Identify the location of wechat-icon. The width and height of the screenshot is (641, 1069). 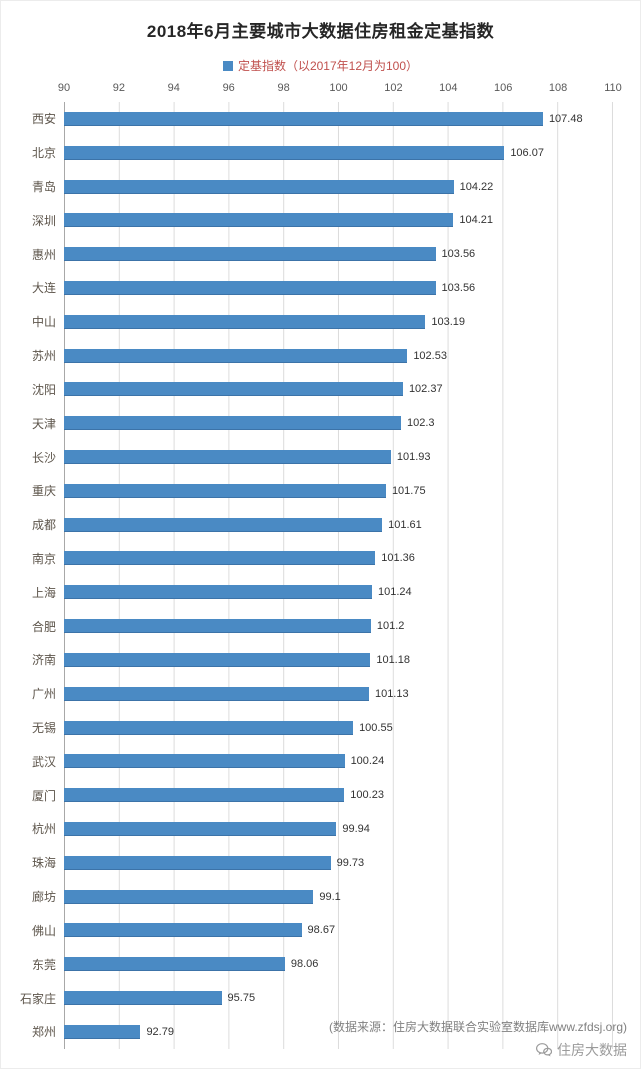
(544, 1050).